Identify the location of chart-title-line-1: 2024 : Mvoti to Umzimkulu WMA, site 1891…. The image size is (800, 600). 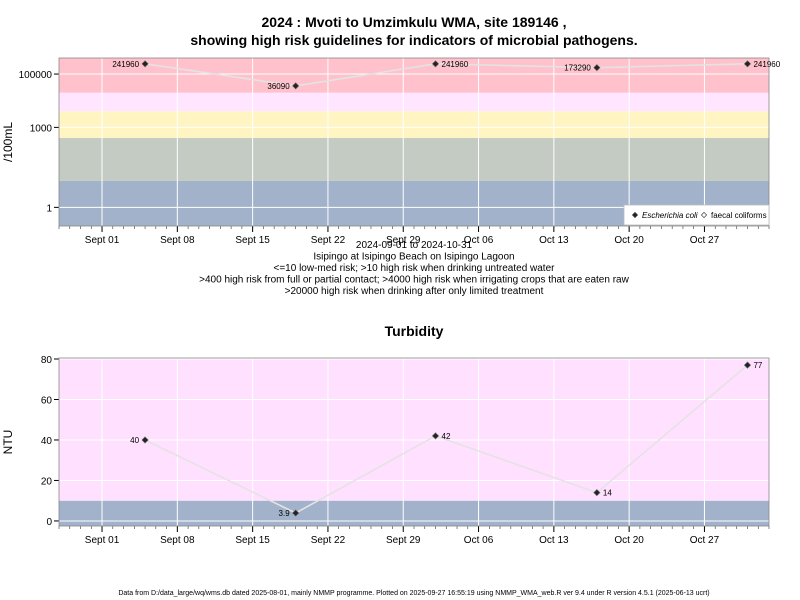
(414, 22).